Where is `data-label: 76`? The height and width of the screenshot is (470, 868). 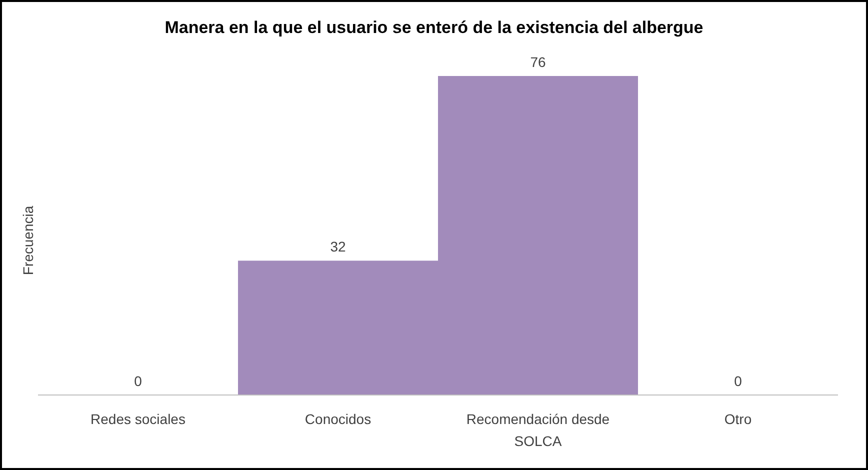 data-label: 76 is located at coordinates (538, 62).